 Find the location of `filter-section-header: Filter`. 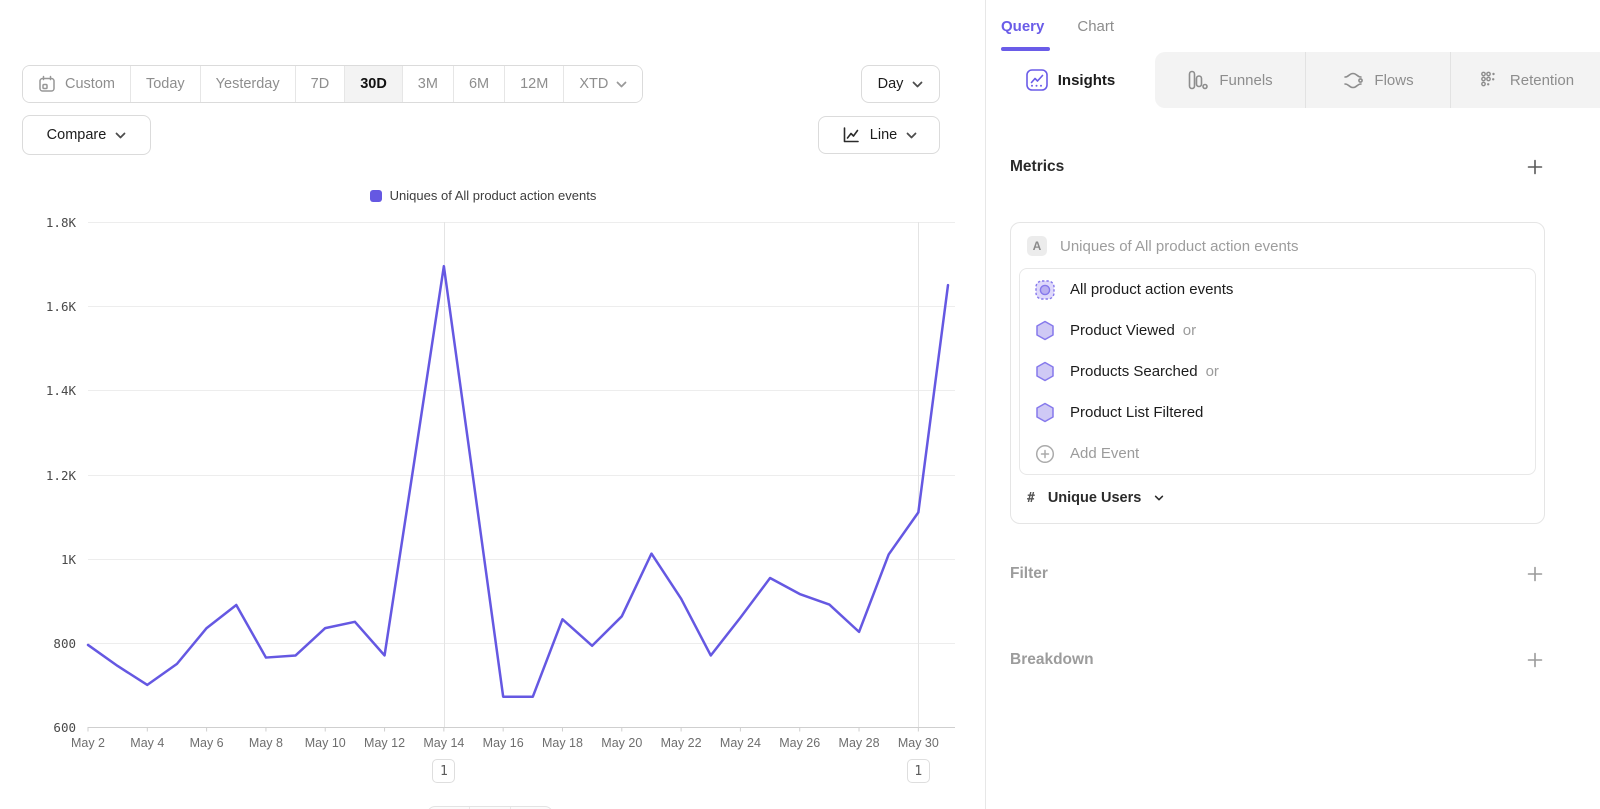

filter-section-header: Filter is located at coordinates (1277, 574).